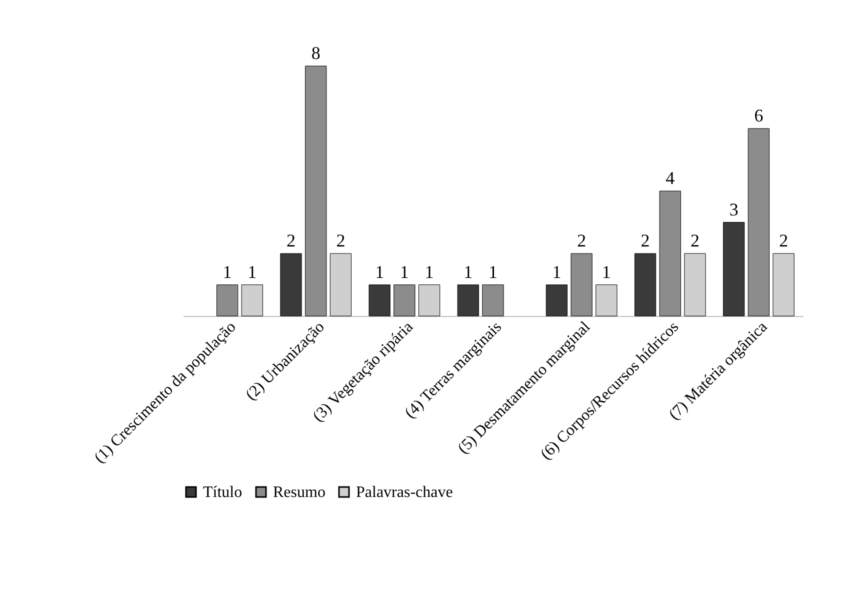  Describe the element at coordinates (315, 53) in the screenshot. I see `data-label: 8` at that location.